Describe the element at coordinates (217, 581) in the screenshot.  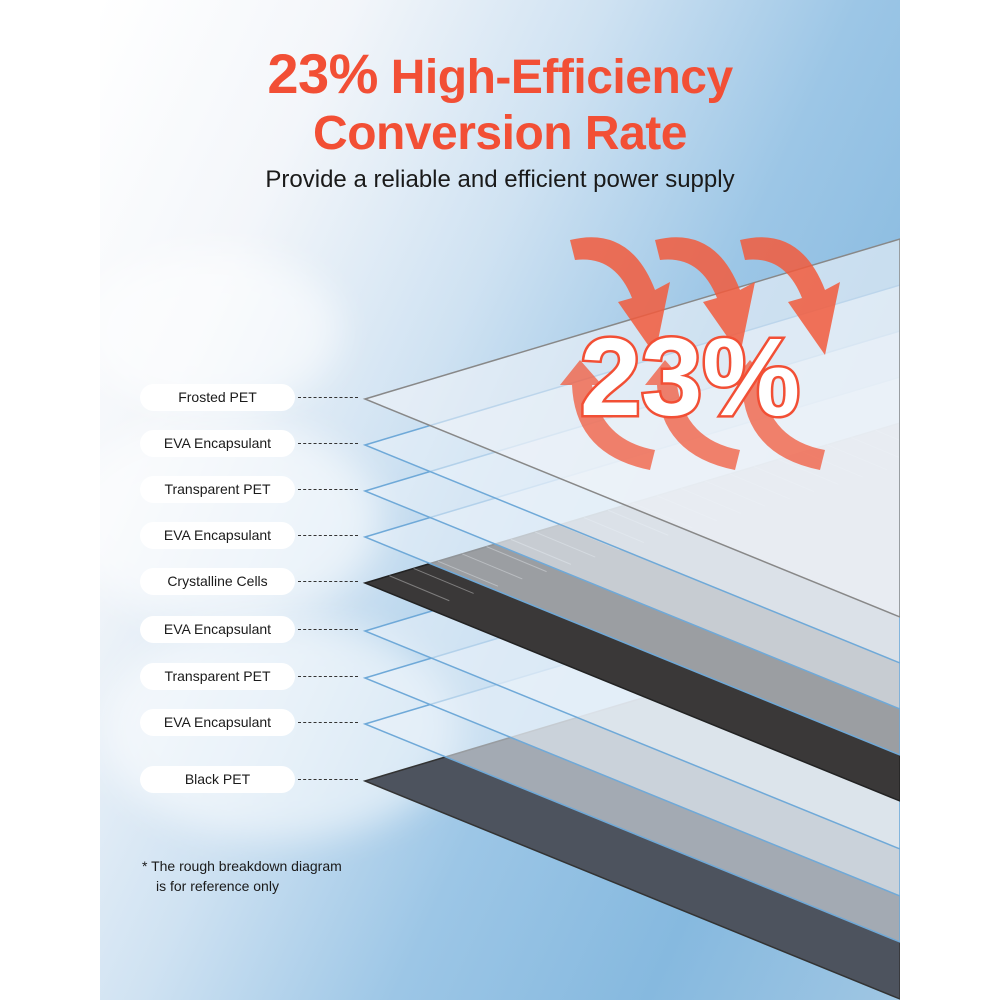
I see `layer-label: Crystalline Cells` at that location.